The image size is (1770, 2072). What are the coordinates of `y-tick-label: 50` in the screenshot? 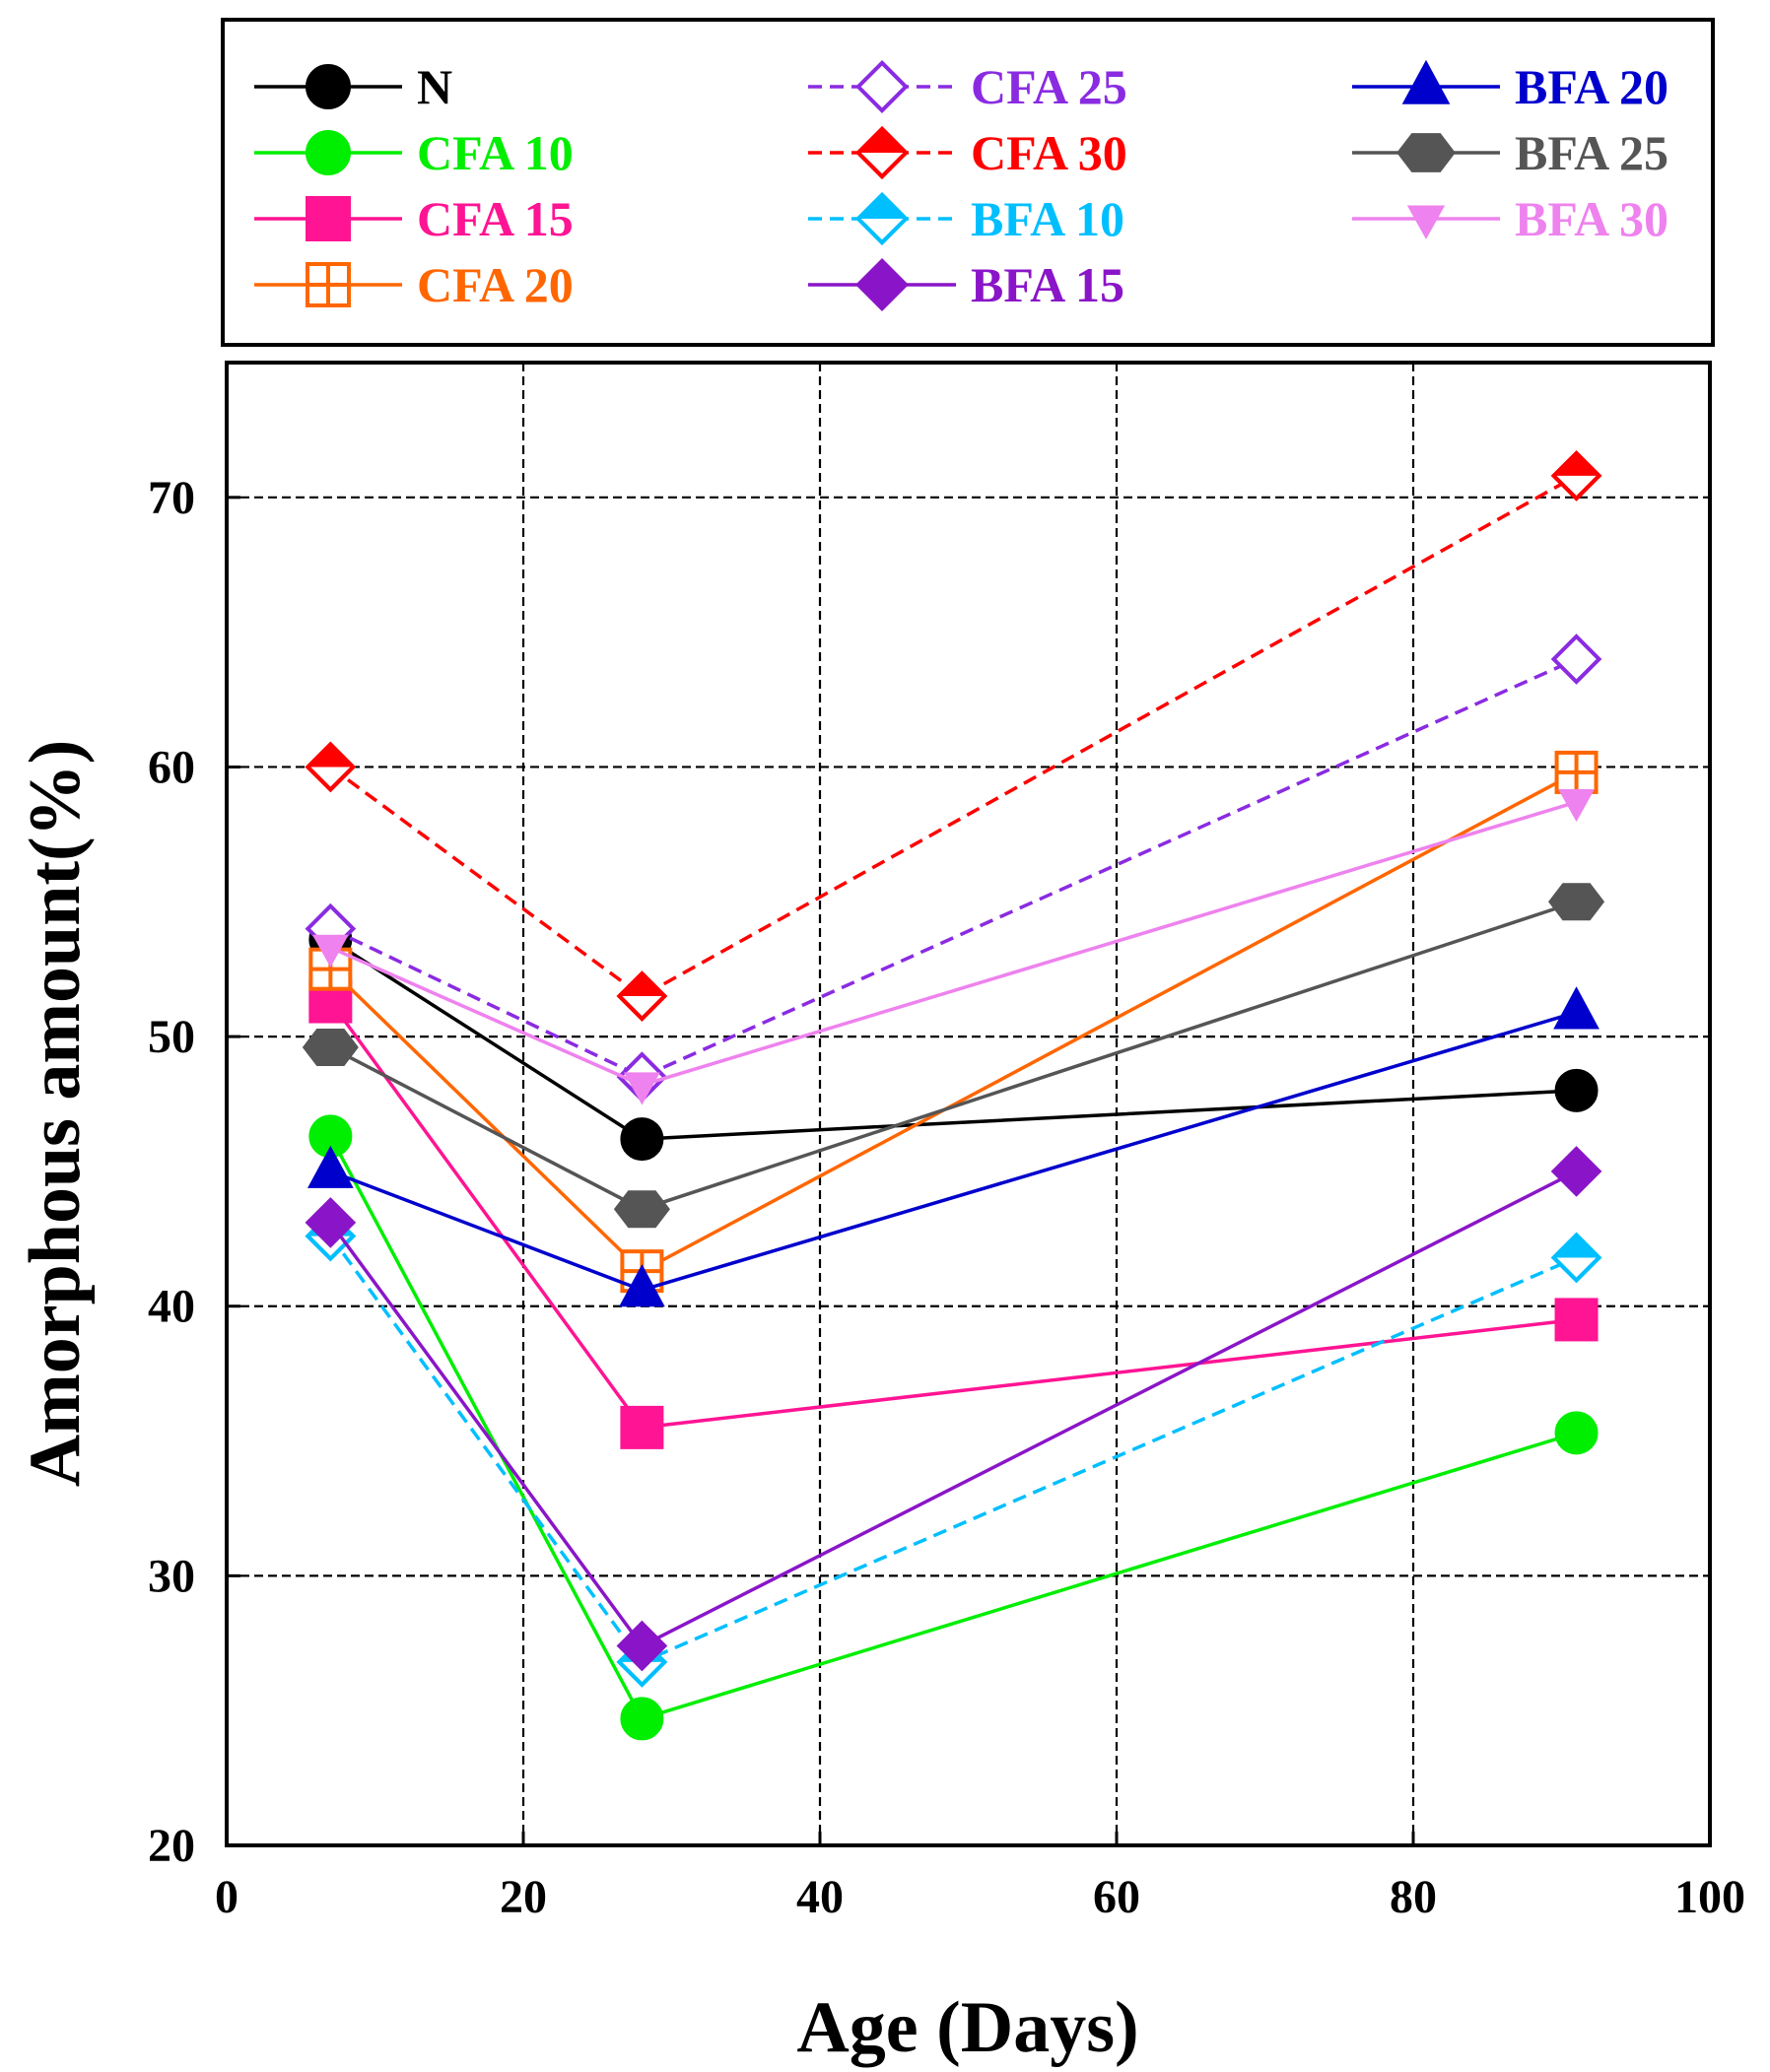 It's located at (171, 1037).